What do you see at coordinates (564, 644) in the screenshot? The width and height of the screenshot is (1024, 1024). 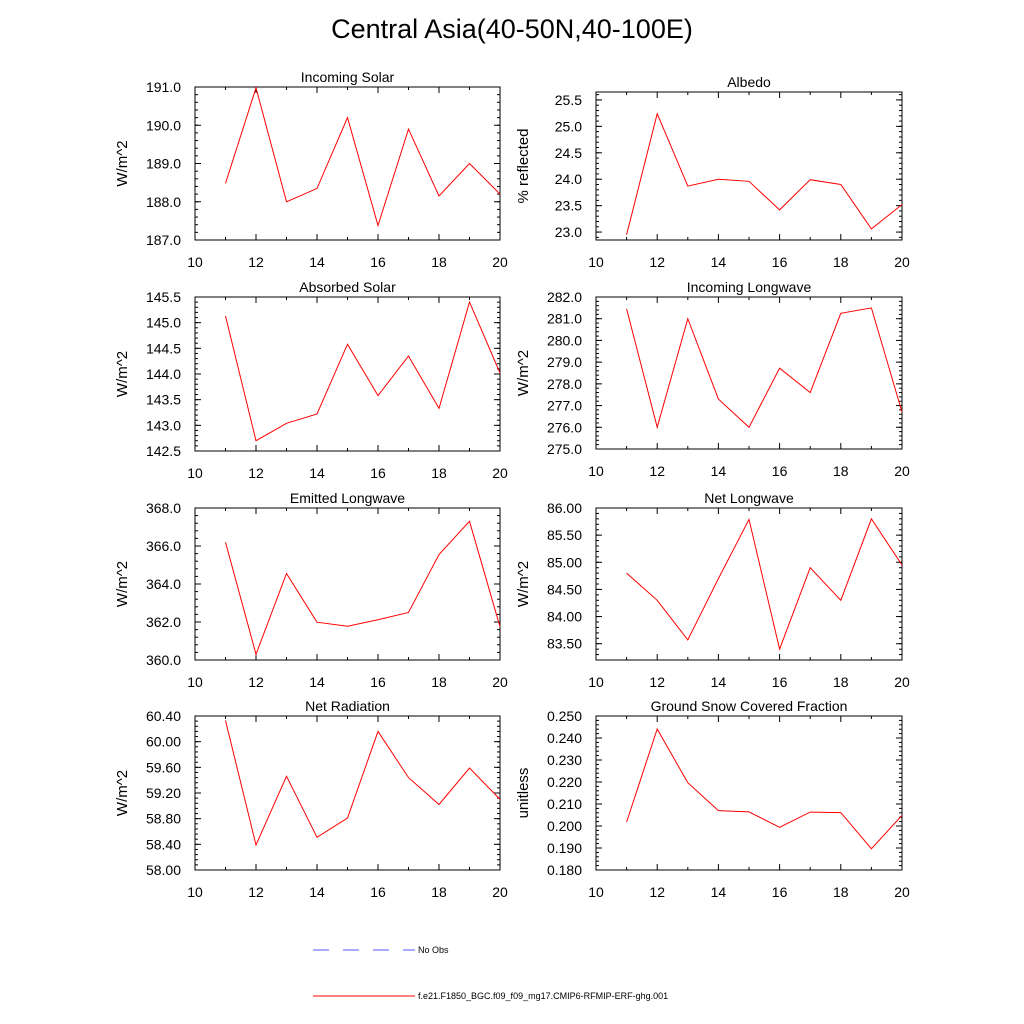 I see `y-tick-label: 83.50` at bounding box center [564, 644].